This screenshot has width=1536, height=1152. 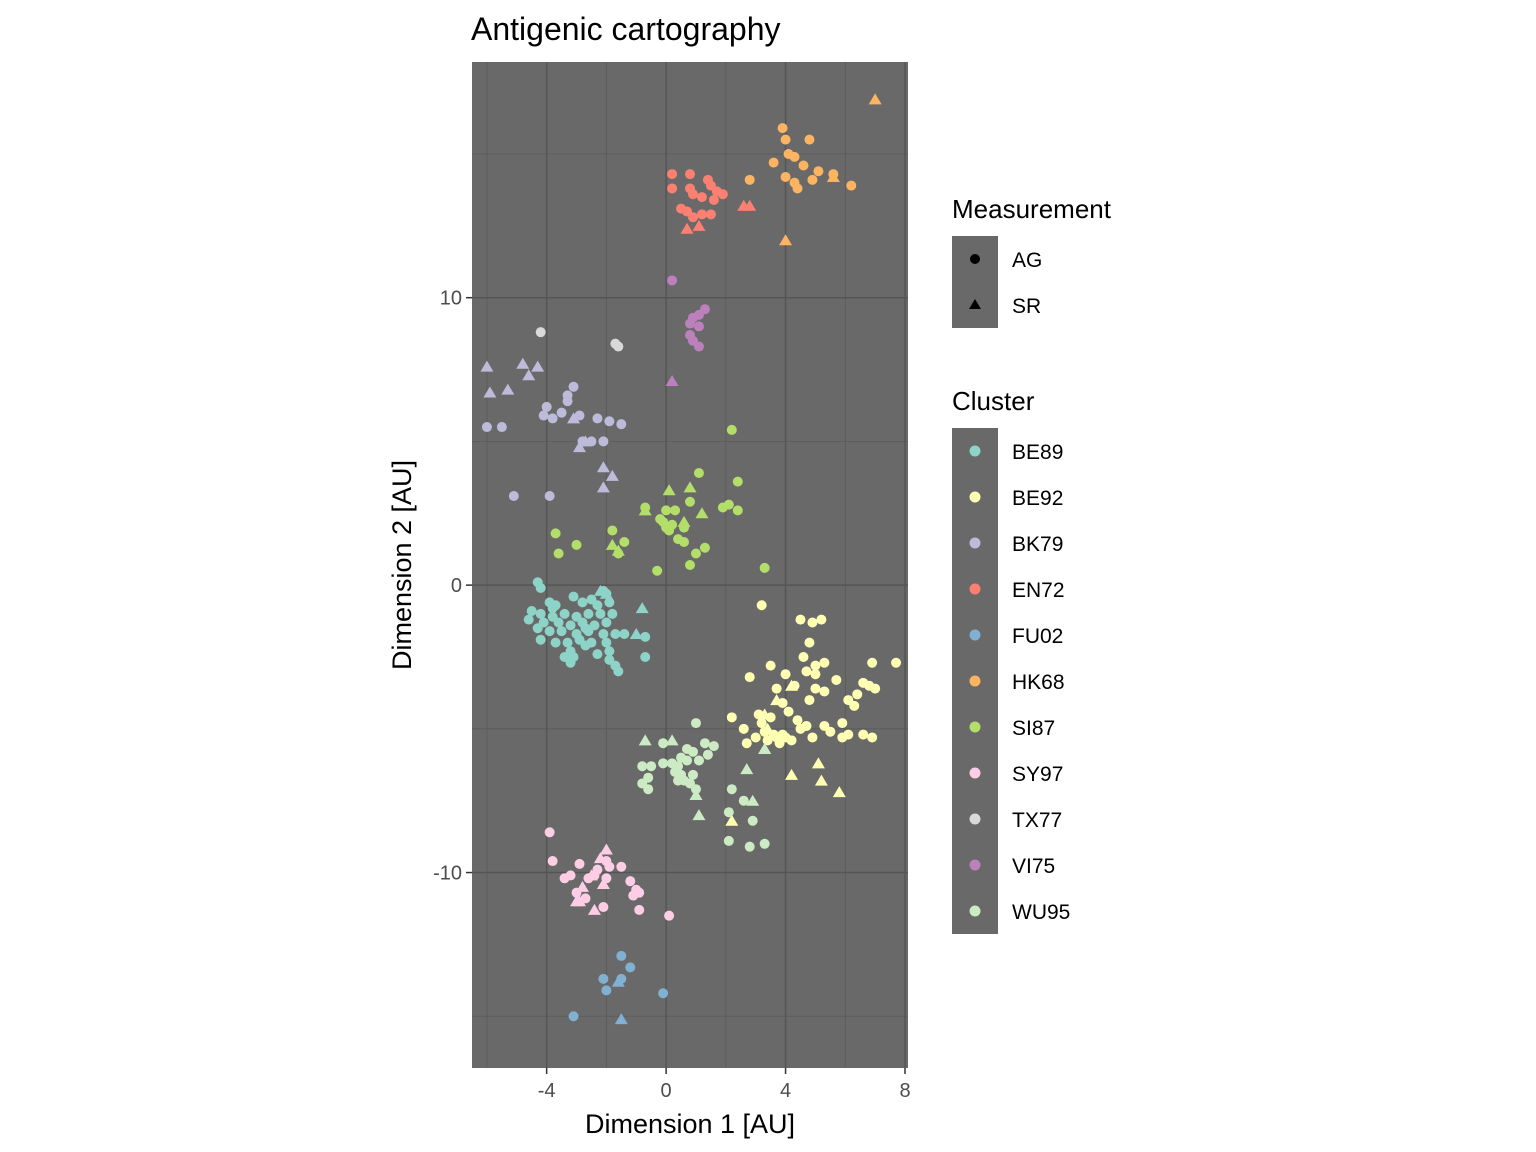 I want to click on y-tick-label: 0, so click(x=456, y=586).